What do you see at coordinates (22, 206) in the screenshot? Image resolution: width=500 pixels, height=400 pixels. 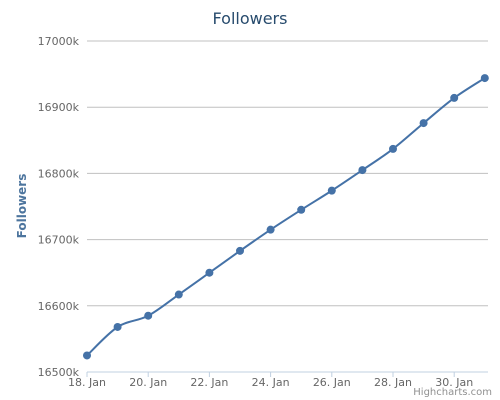 I see `y-axis-label: Followers` at bounding box center [22, 206].